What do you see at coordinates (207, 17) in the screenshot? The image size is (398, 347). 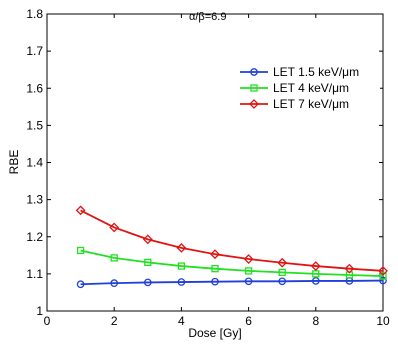 I see `annotation-alpha-beta: α/β=6.9` at bounding box center [207, 17].